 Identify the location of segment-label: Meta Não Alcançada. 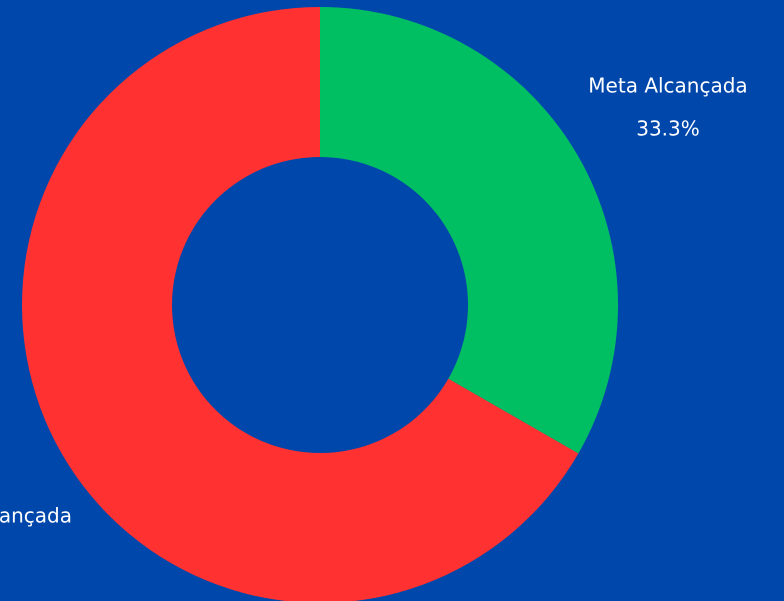
(36, 516).